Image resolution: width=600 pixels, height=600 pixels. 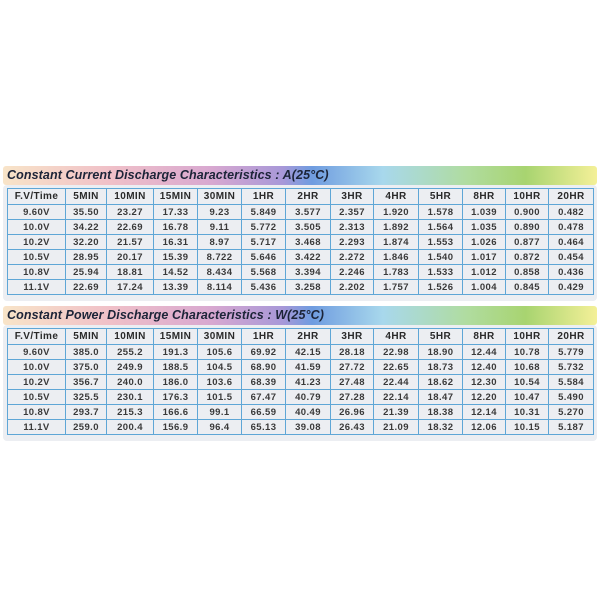 What do you see at coordinates (352, 352) in the screenshot?
I see `value-cell: 28.18` at bounding box center [352, 352].